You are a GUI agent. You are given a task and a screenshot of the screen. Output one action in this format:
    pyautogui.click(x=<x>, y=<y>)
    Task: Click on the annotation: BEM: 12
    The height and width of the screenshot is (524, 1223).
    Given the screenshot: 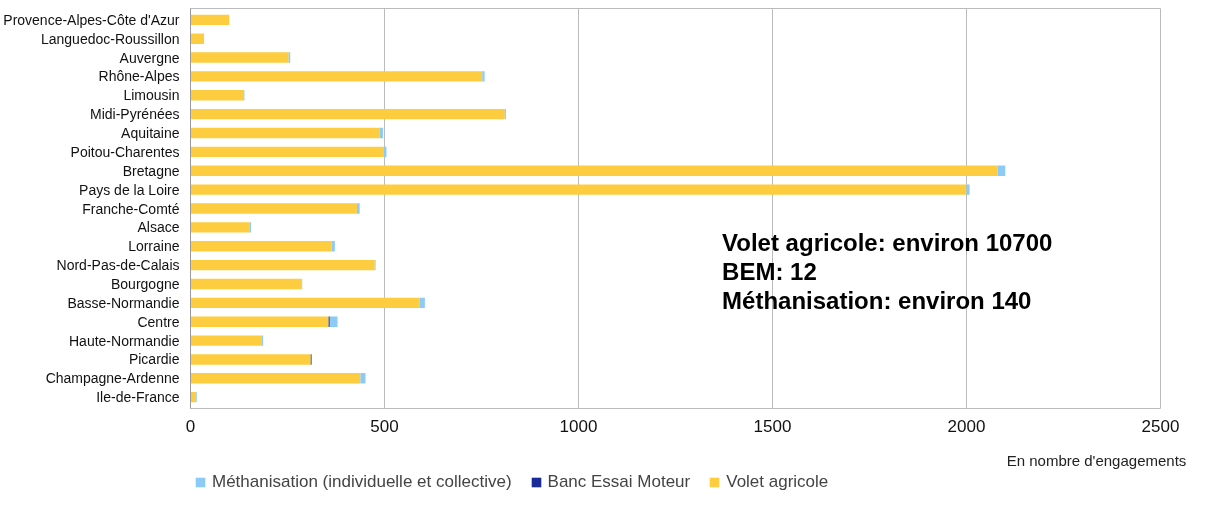 What is the action you would take?
    pyautogui.click(x=769, y=271)
    